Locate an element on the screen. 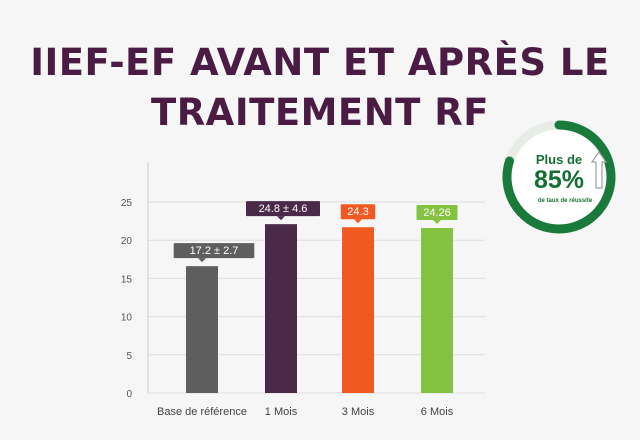 The height and width of the screenshot is (440, 640). y-tick-label: 10 is located at coordinates (127, 318).